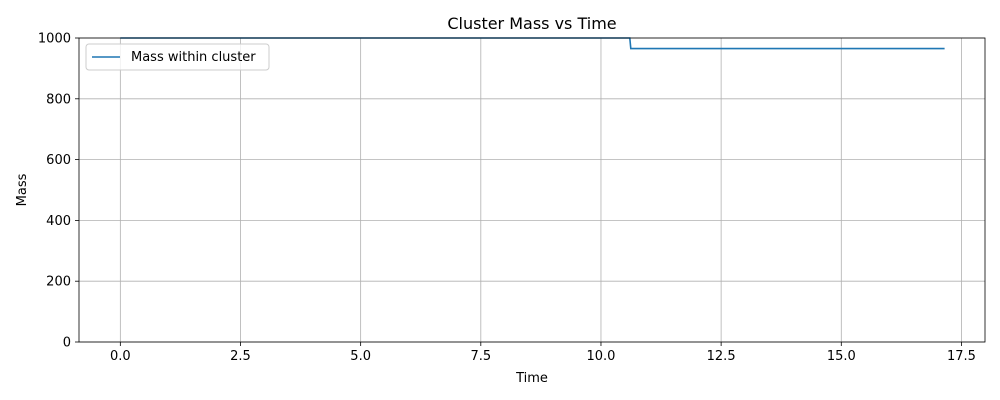  I want to click on y-axis: 0 200 400 600 800 1000, so click(58, 191).